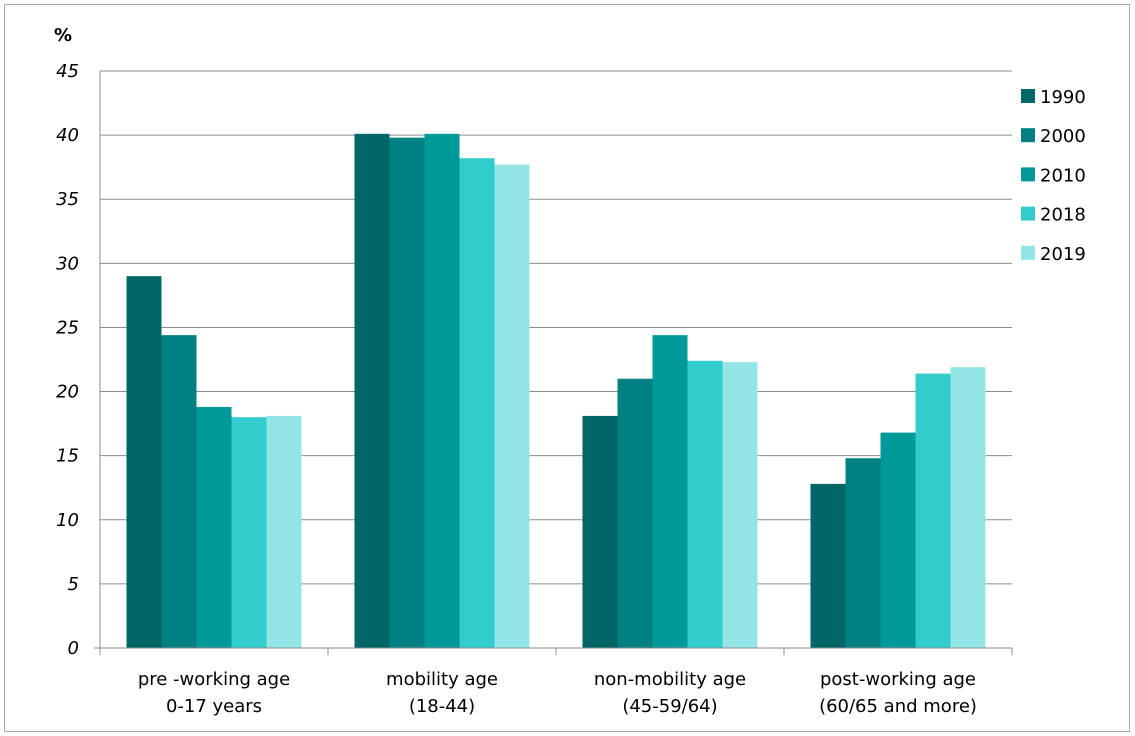 The height and width of the screenshot is (736, 1135). I want to click on legend-label-2018: 2018, so click(1063, 215).